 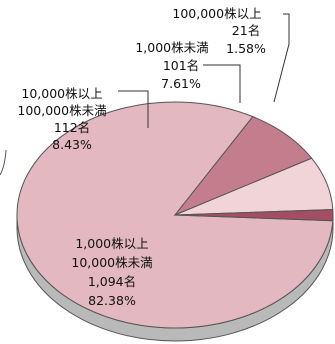 I want to click on large-slice-count: 1,094名, so click(x=112, y=281).